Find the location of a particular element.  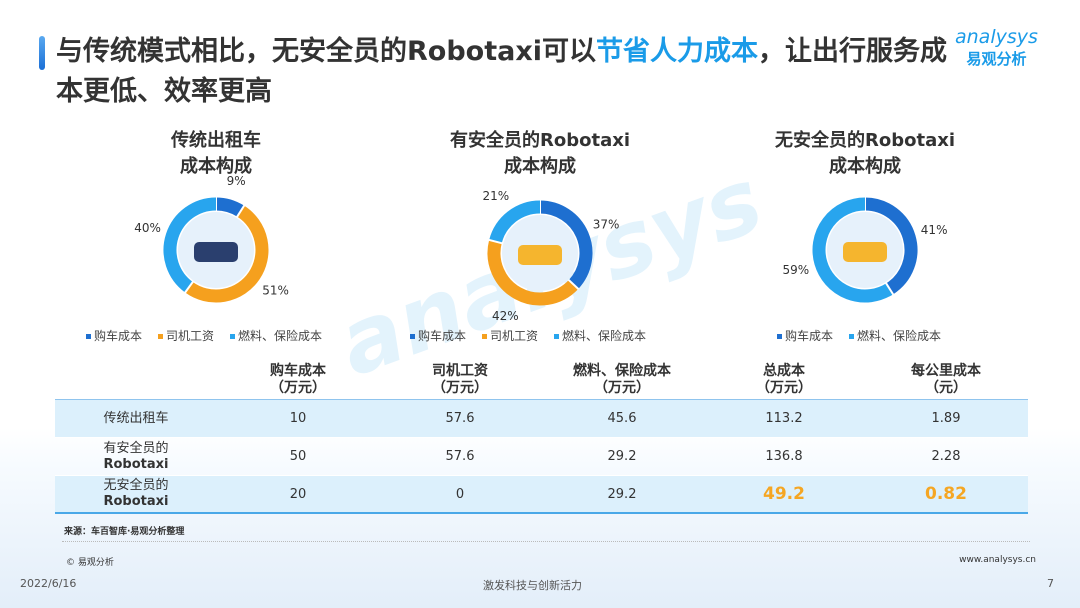

column-header: 燃料、保险成本 （万元） is located at coordinates (622, 379).